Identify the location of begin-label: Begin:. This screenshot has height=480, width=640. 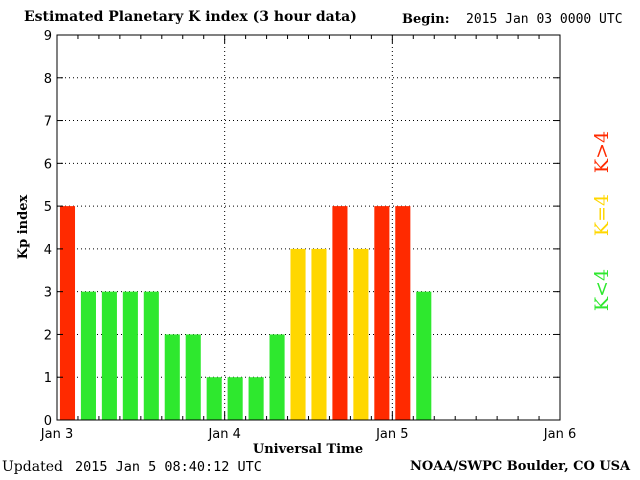
(426, 19).